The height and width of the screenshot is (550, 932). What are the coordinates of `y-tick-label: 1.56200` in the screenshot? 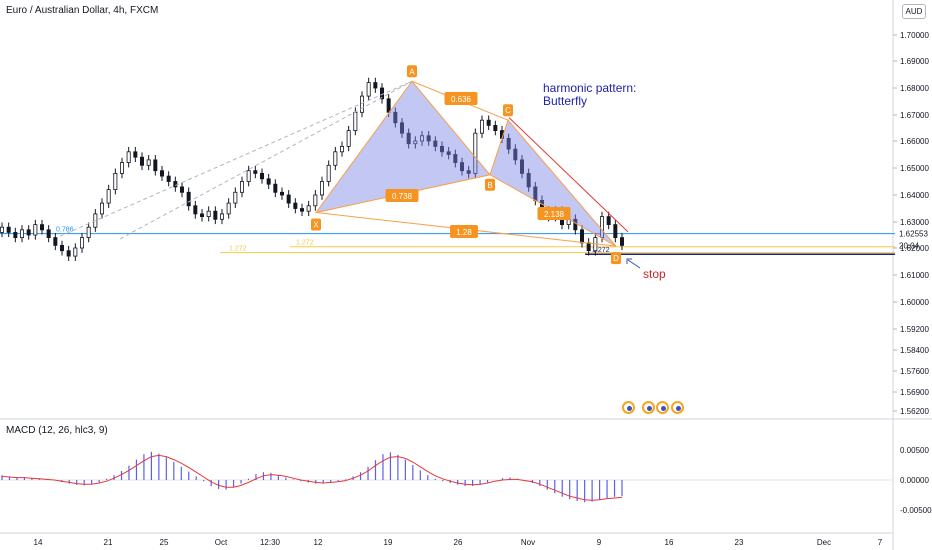 It's located at (914, 411).